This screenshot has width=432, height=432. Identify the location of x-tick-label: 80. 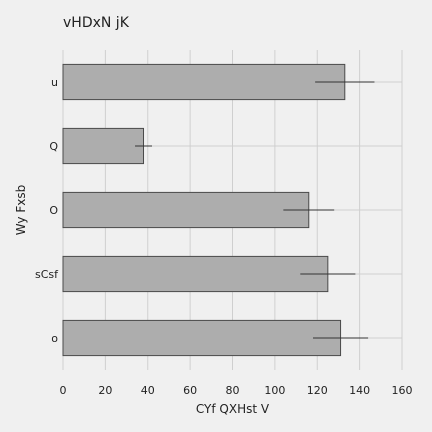
(233, 390).